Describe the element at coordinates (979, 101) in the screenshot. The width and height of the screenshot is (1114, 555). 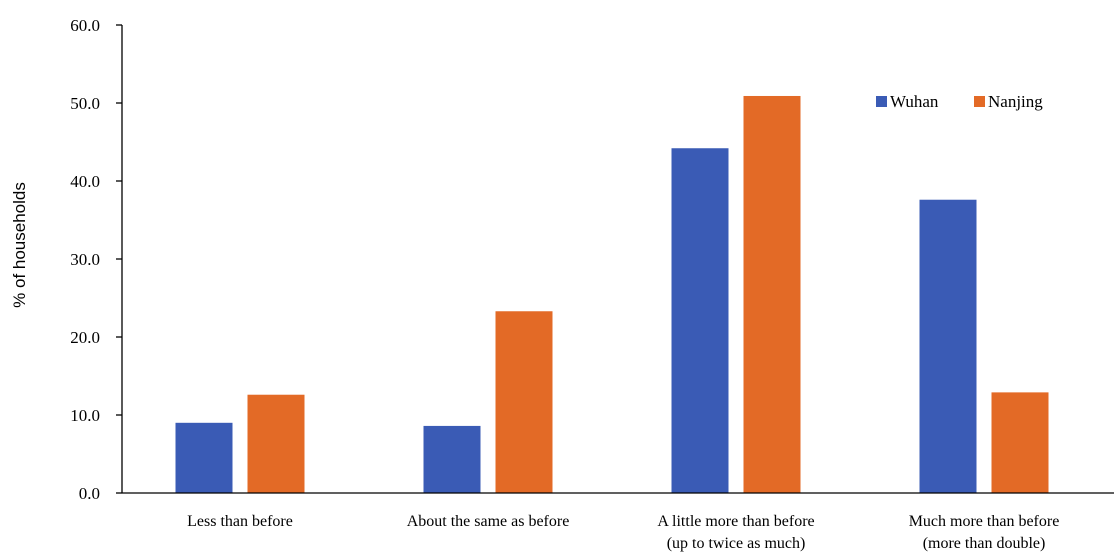
I see `legend-swatch-nanjing` at that location.